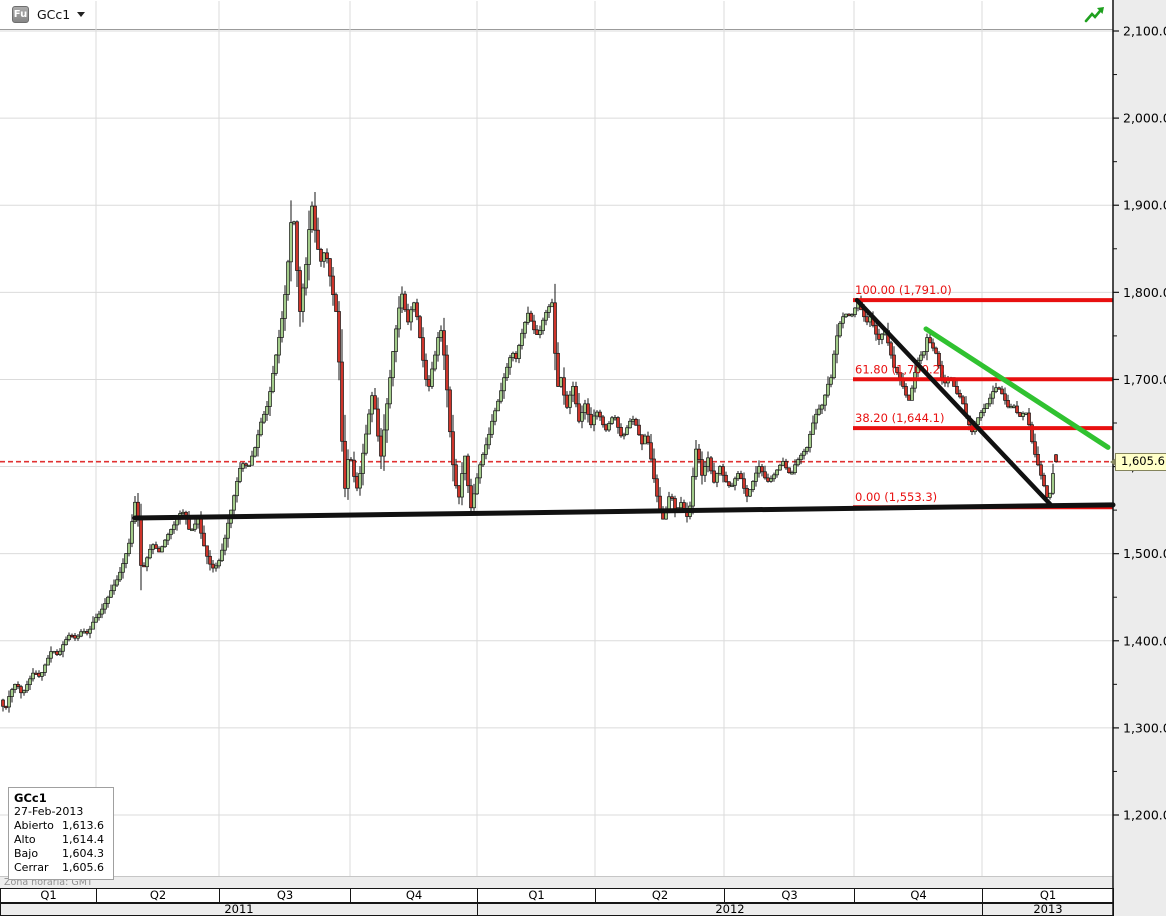 Image resolution: width=1166 pixels, height=916 pixels. What do you see at coordinates (59, 867) in the screenshot?
I see `tooltip-row: Cerrar 1,605.6` at bounding box center [59, 867].